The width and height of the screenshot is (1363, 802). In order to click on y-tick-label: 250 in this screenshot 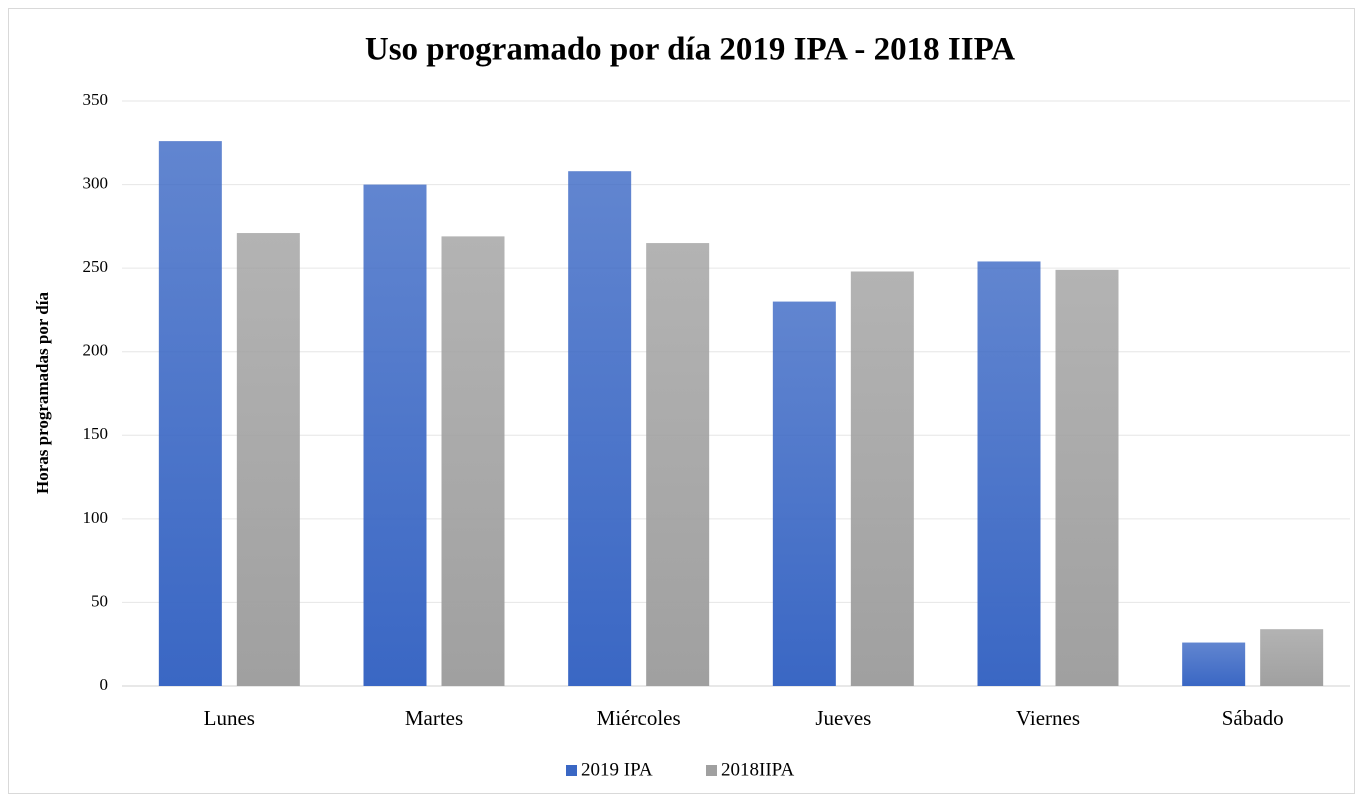, I will do `click(96, 266)`.